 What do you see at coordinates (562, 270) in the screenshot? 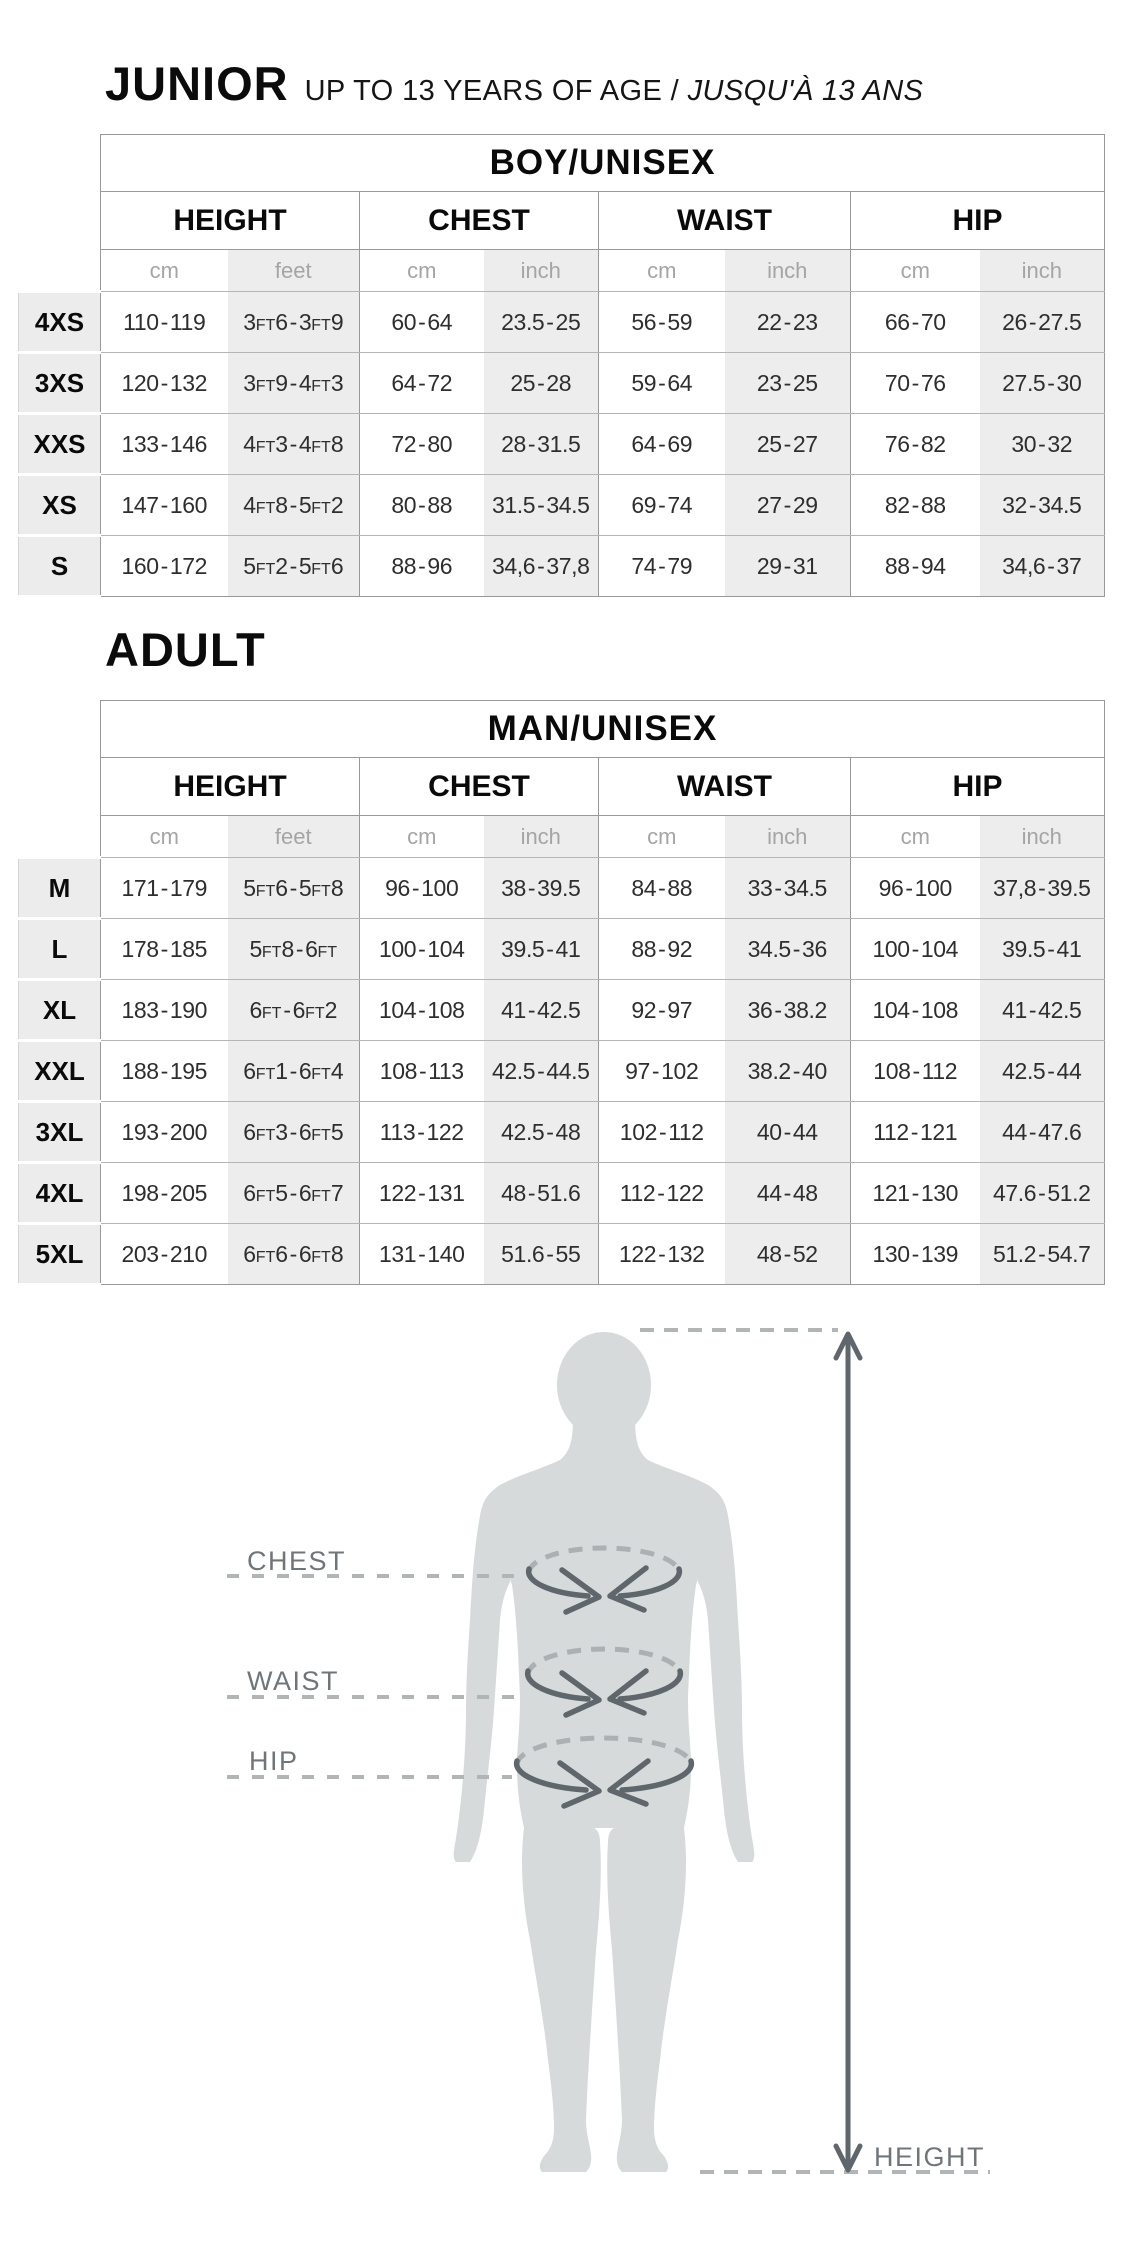
I see `unit-row: cm feet cm inch cm inch cm inch` at bounding box center [562, 270].